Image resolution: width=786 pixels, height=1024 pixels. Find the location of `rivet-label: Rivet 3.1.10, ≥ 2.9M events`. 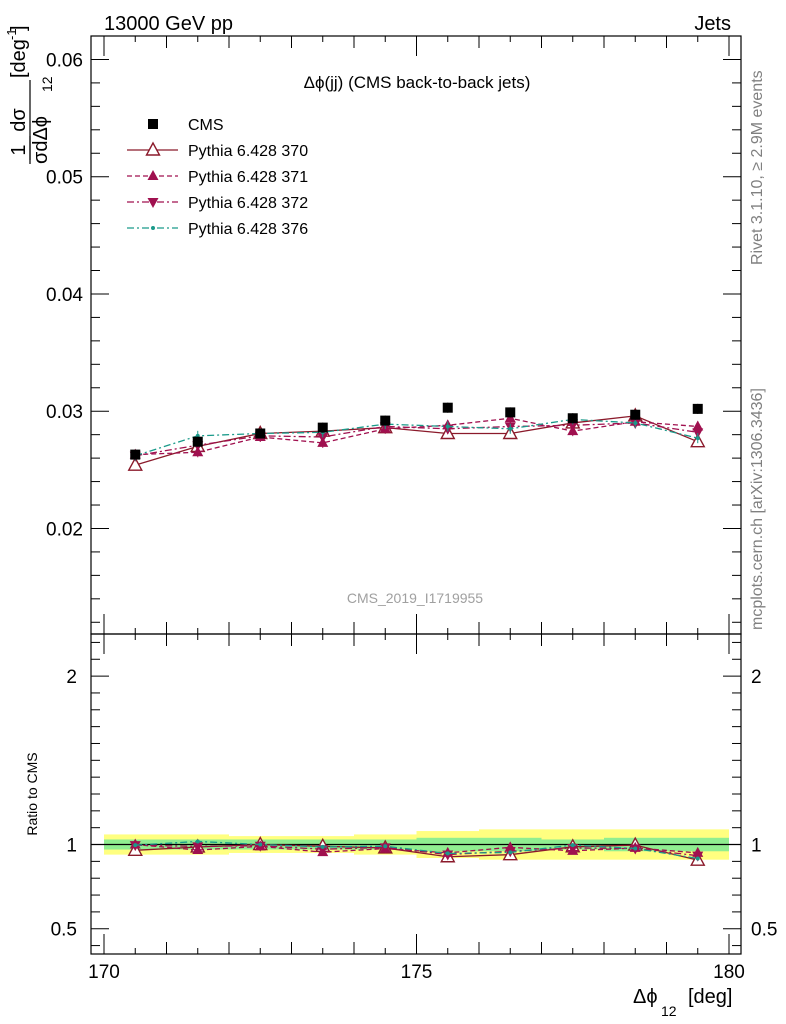

rivet-label: Rivet 3.1.10, ≥ 2.9M events is located at coordinates (757, 167).